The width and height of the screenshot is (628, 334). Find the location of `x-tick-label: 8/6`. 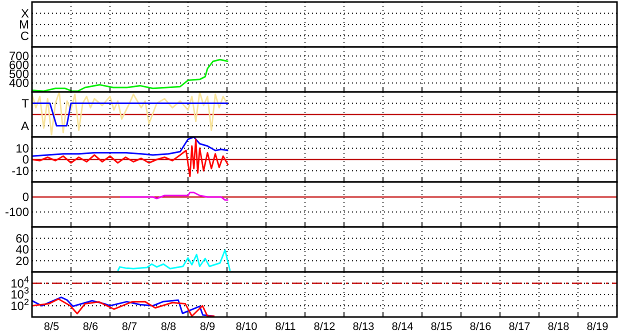

x-tick-label: 8/6 is located at coordinates (90, 327).